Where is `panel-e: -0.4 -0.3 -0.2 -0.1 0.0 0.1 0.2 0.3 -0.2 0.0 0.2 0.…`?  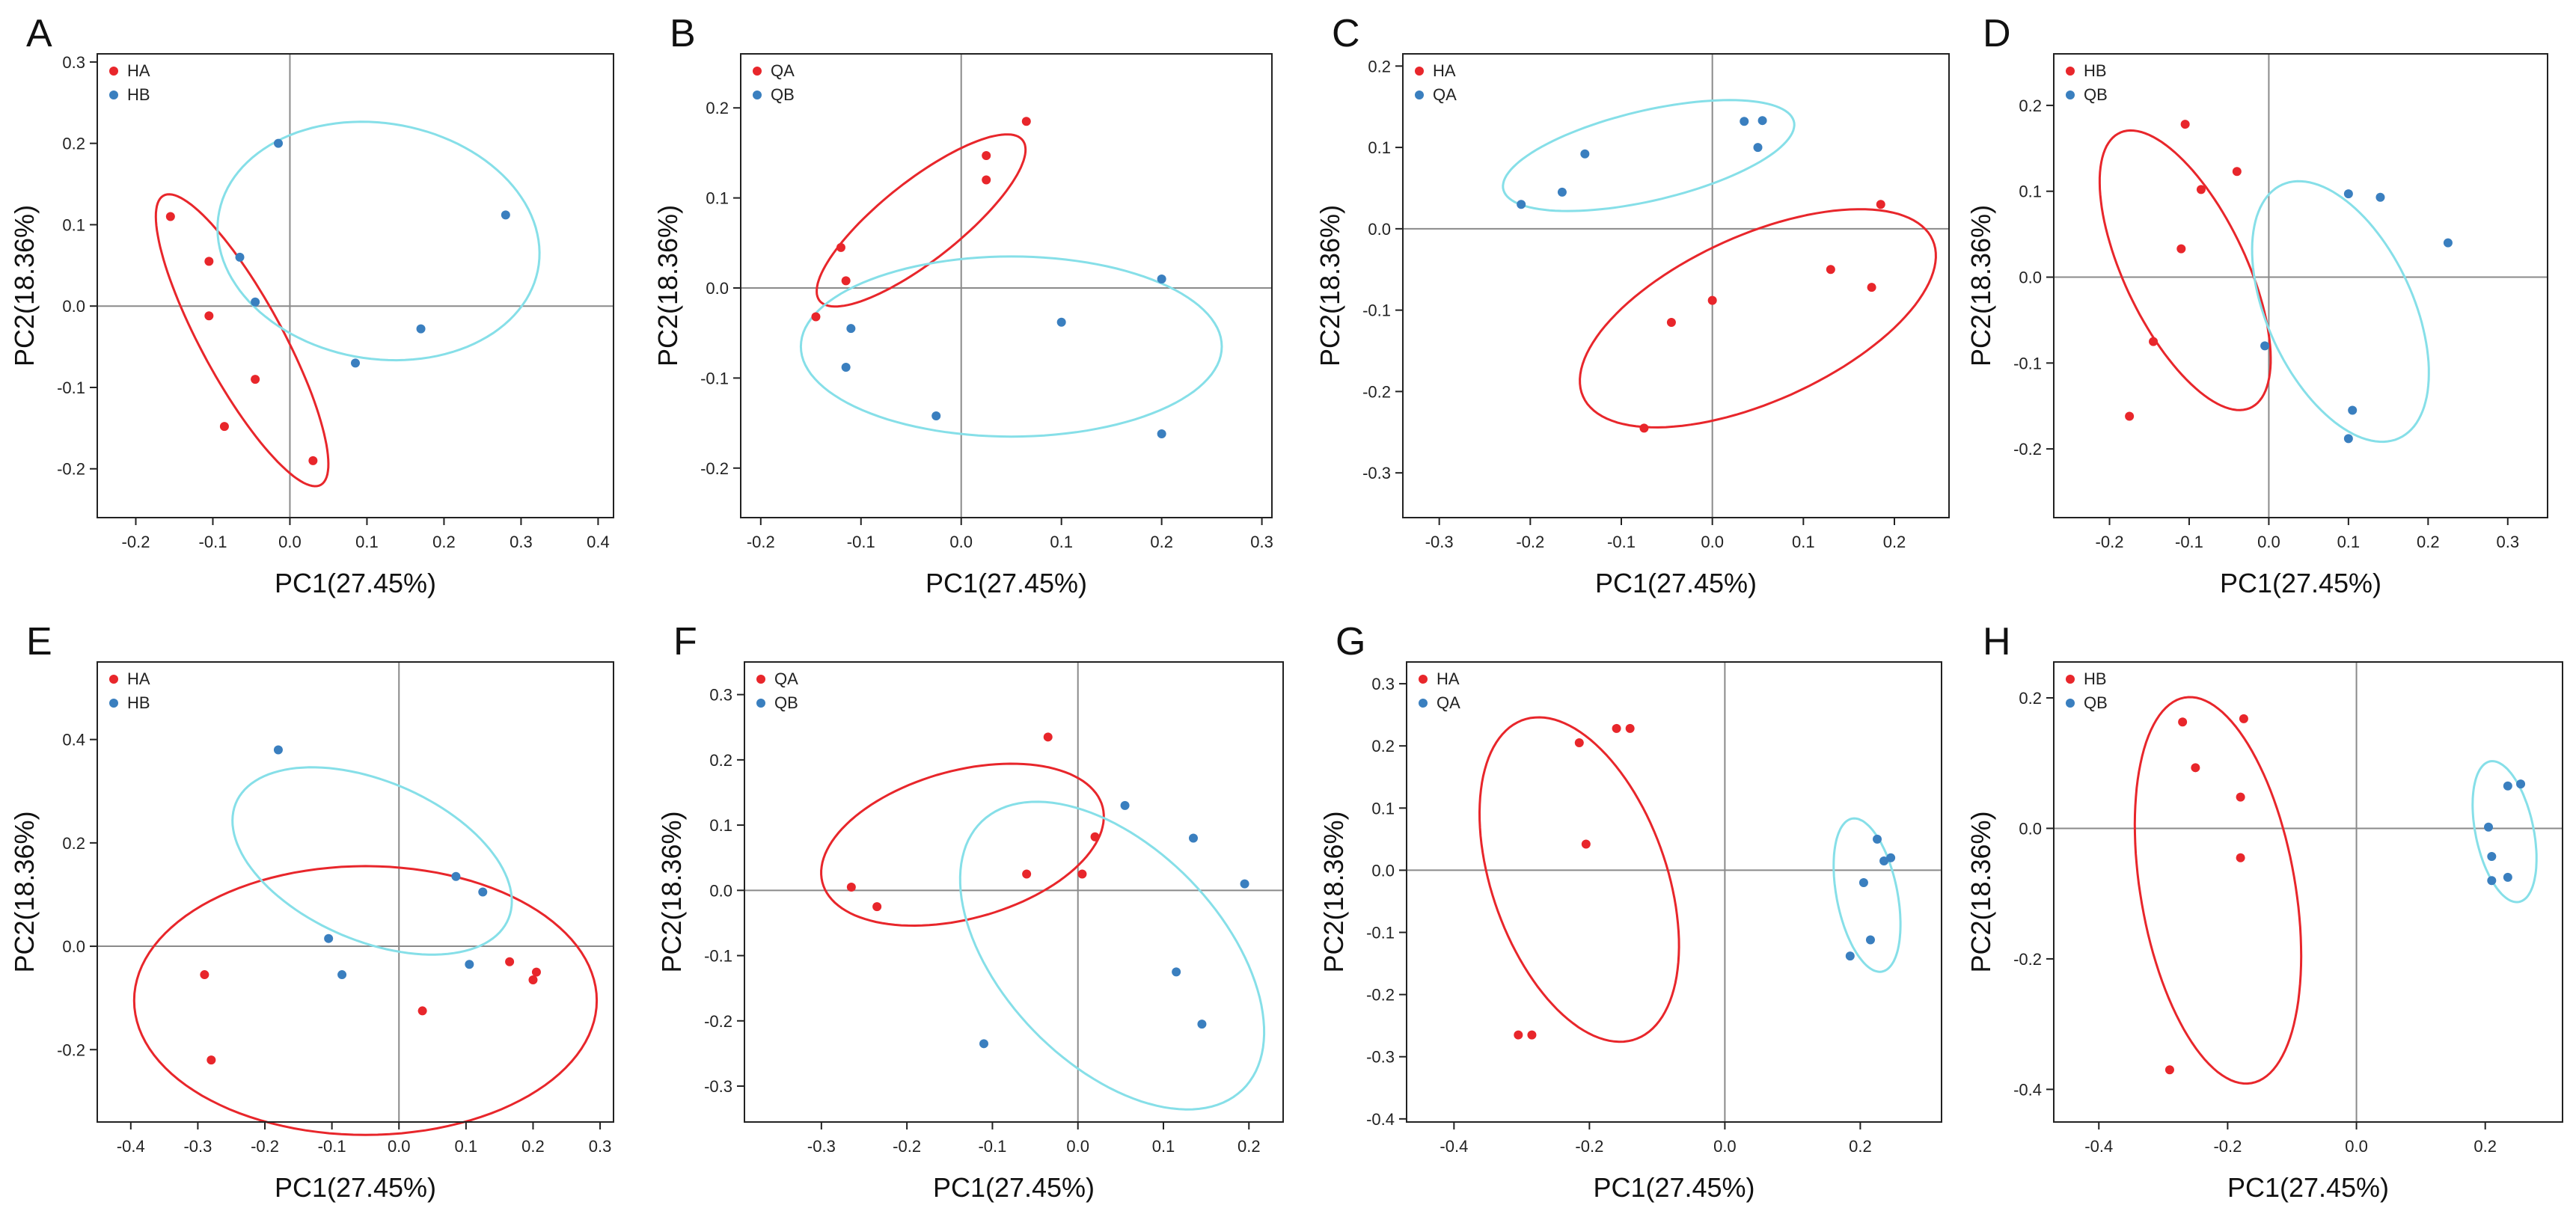 panel-e: -0.4 -0.3 -0.2 -0.1 0.0 0.1 0.2 0.3 -0.2 0.0 0.2 0.… is located at coordinates (311, 911).